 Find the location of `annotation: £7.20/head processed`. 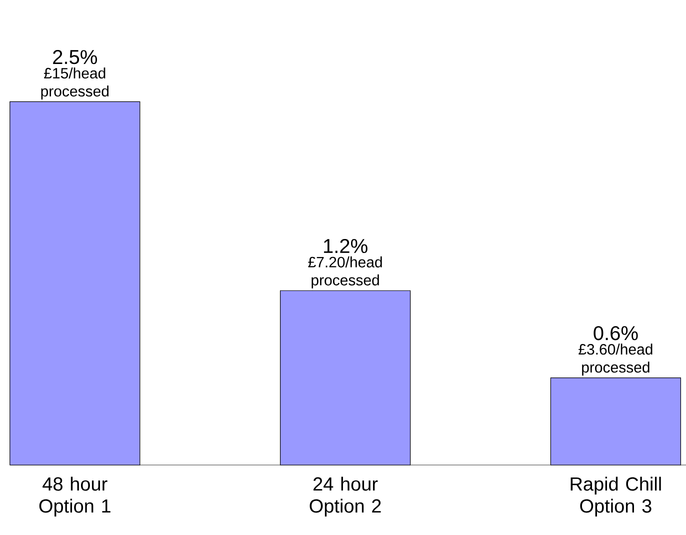

annotation: £7.20/head processed is located at coordinates (345, 272).